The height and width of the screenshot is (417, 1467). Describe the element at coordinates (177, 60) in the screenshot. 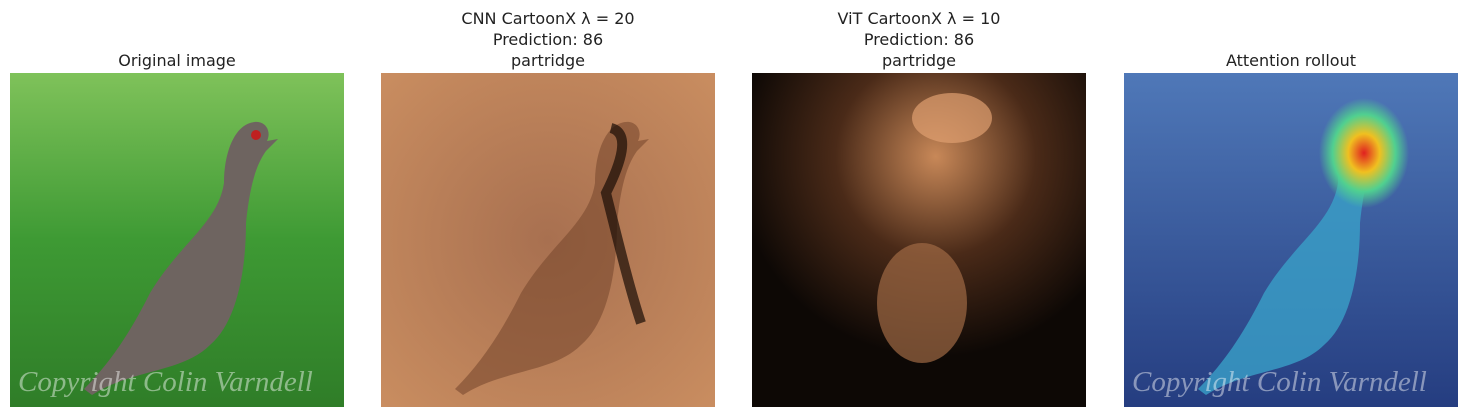

I see `panel-title: Original image` at that location.